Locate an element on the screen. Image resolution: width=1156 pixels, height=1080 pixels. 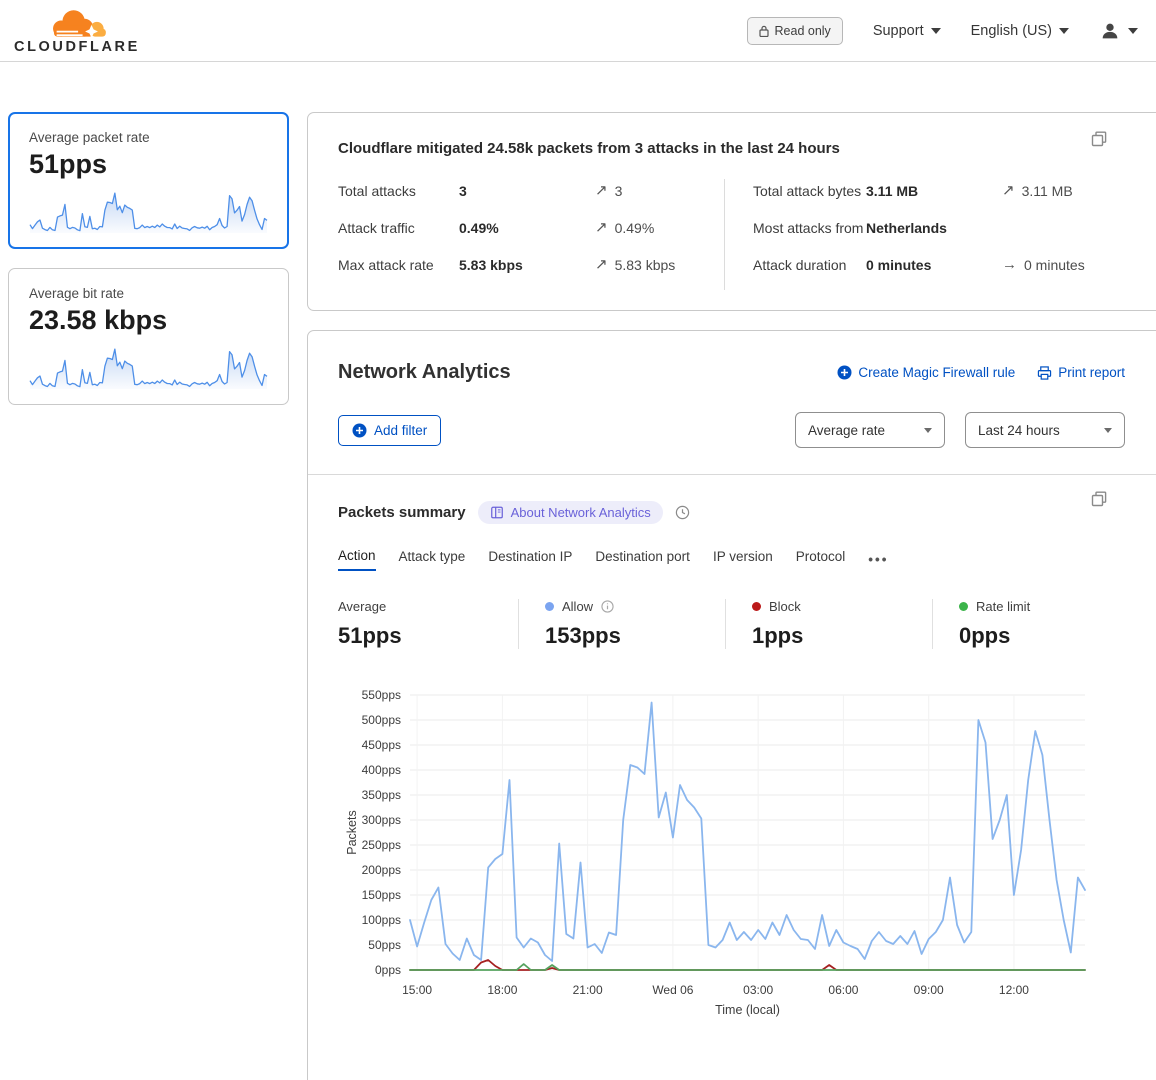
user-menu is located at coordinates (1118, 31).